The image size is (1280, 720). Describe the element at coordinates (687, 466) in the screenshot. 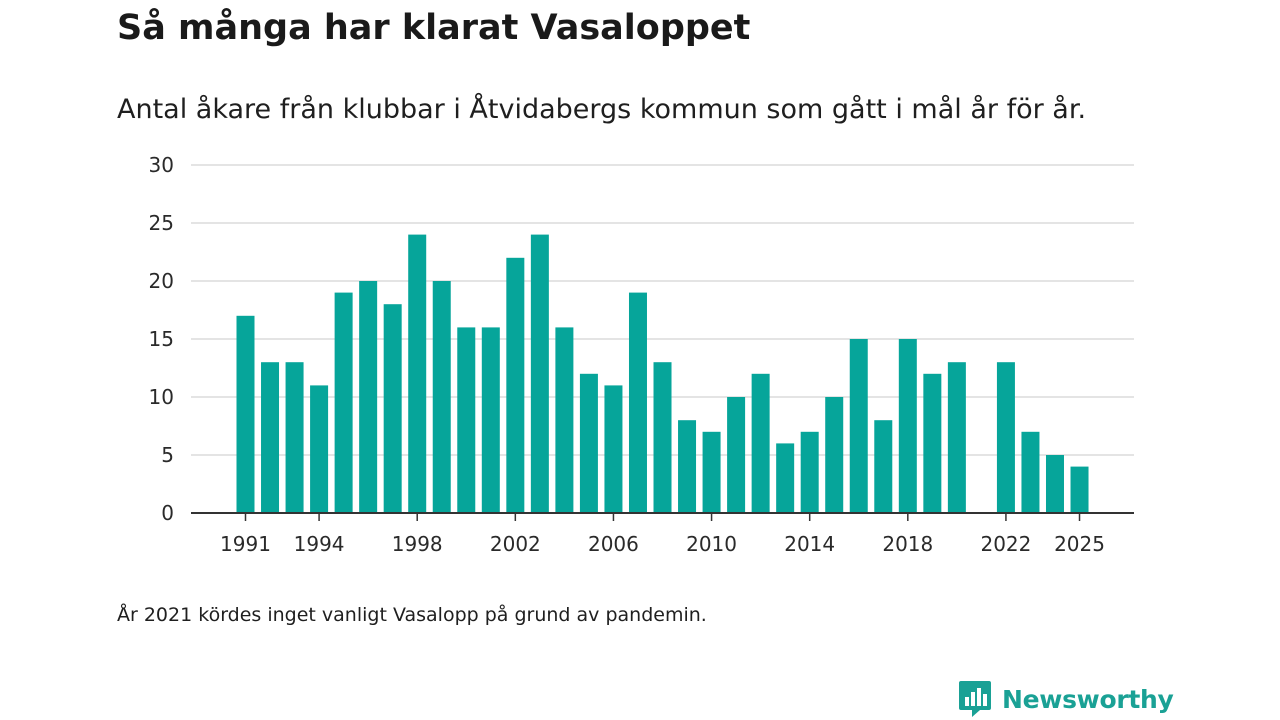

I see `bar-2009` at that location.